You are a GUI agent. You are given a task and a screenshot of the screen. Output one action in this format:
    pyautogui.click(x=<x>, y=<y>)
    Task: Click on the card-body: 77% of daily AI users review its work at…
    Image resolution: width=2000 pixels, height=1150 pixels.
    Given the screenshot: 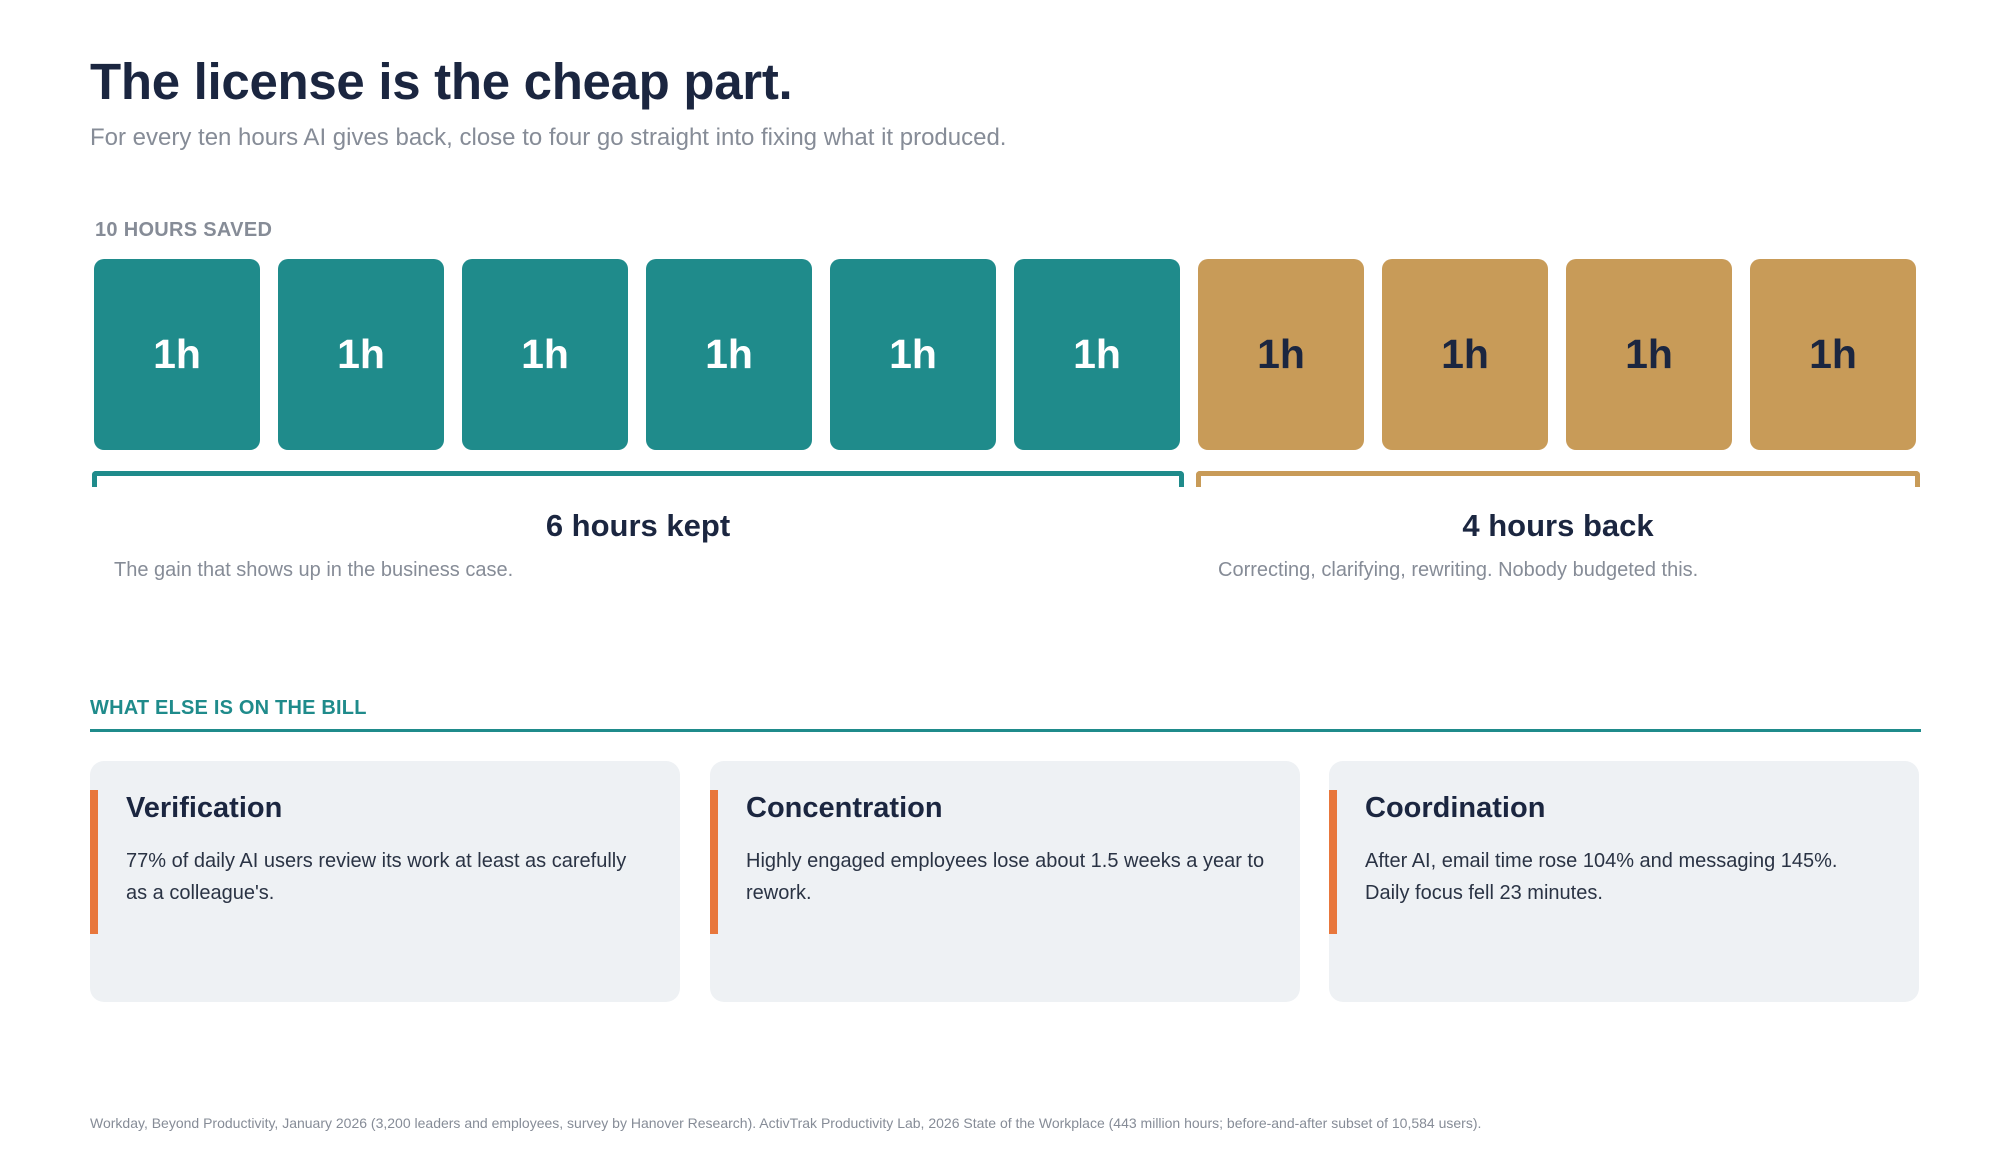 What is the action you would take?
    pyautogui.click(x=376, y=877)
    